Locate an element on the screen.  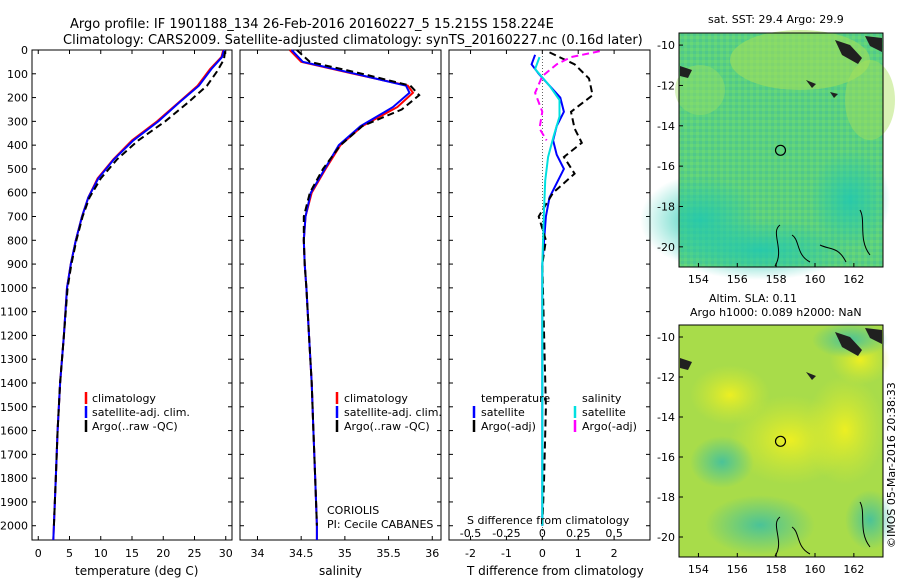
sla-map-lon-axis: 154 156 158 160 162 is located at coordinates (776, 564).